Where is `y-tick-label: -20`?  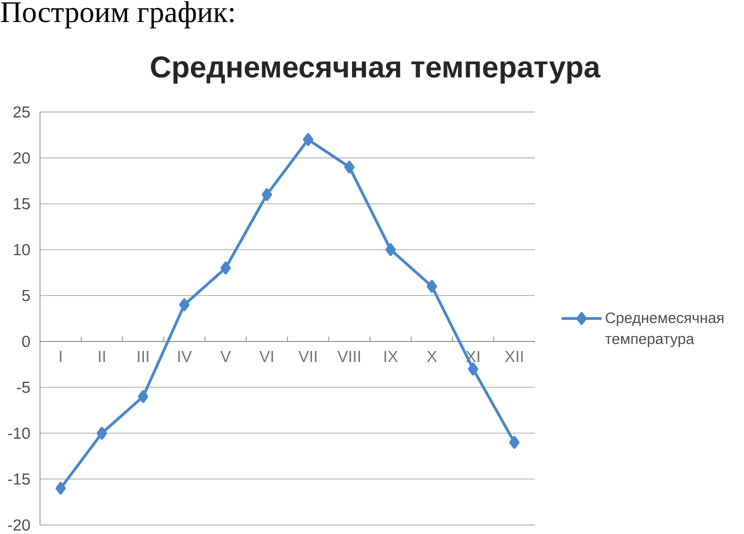 y-tick-label: -20 is located at coordinates (19, 525).